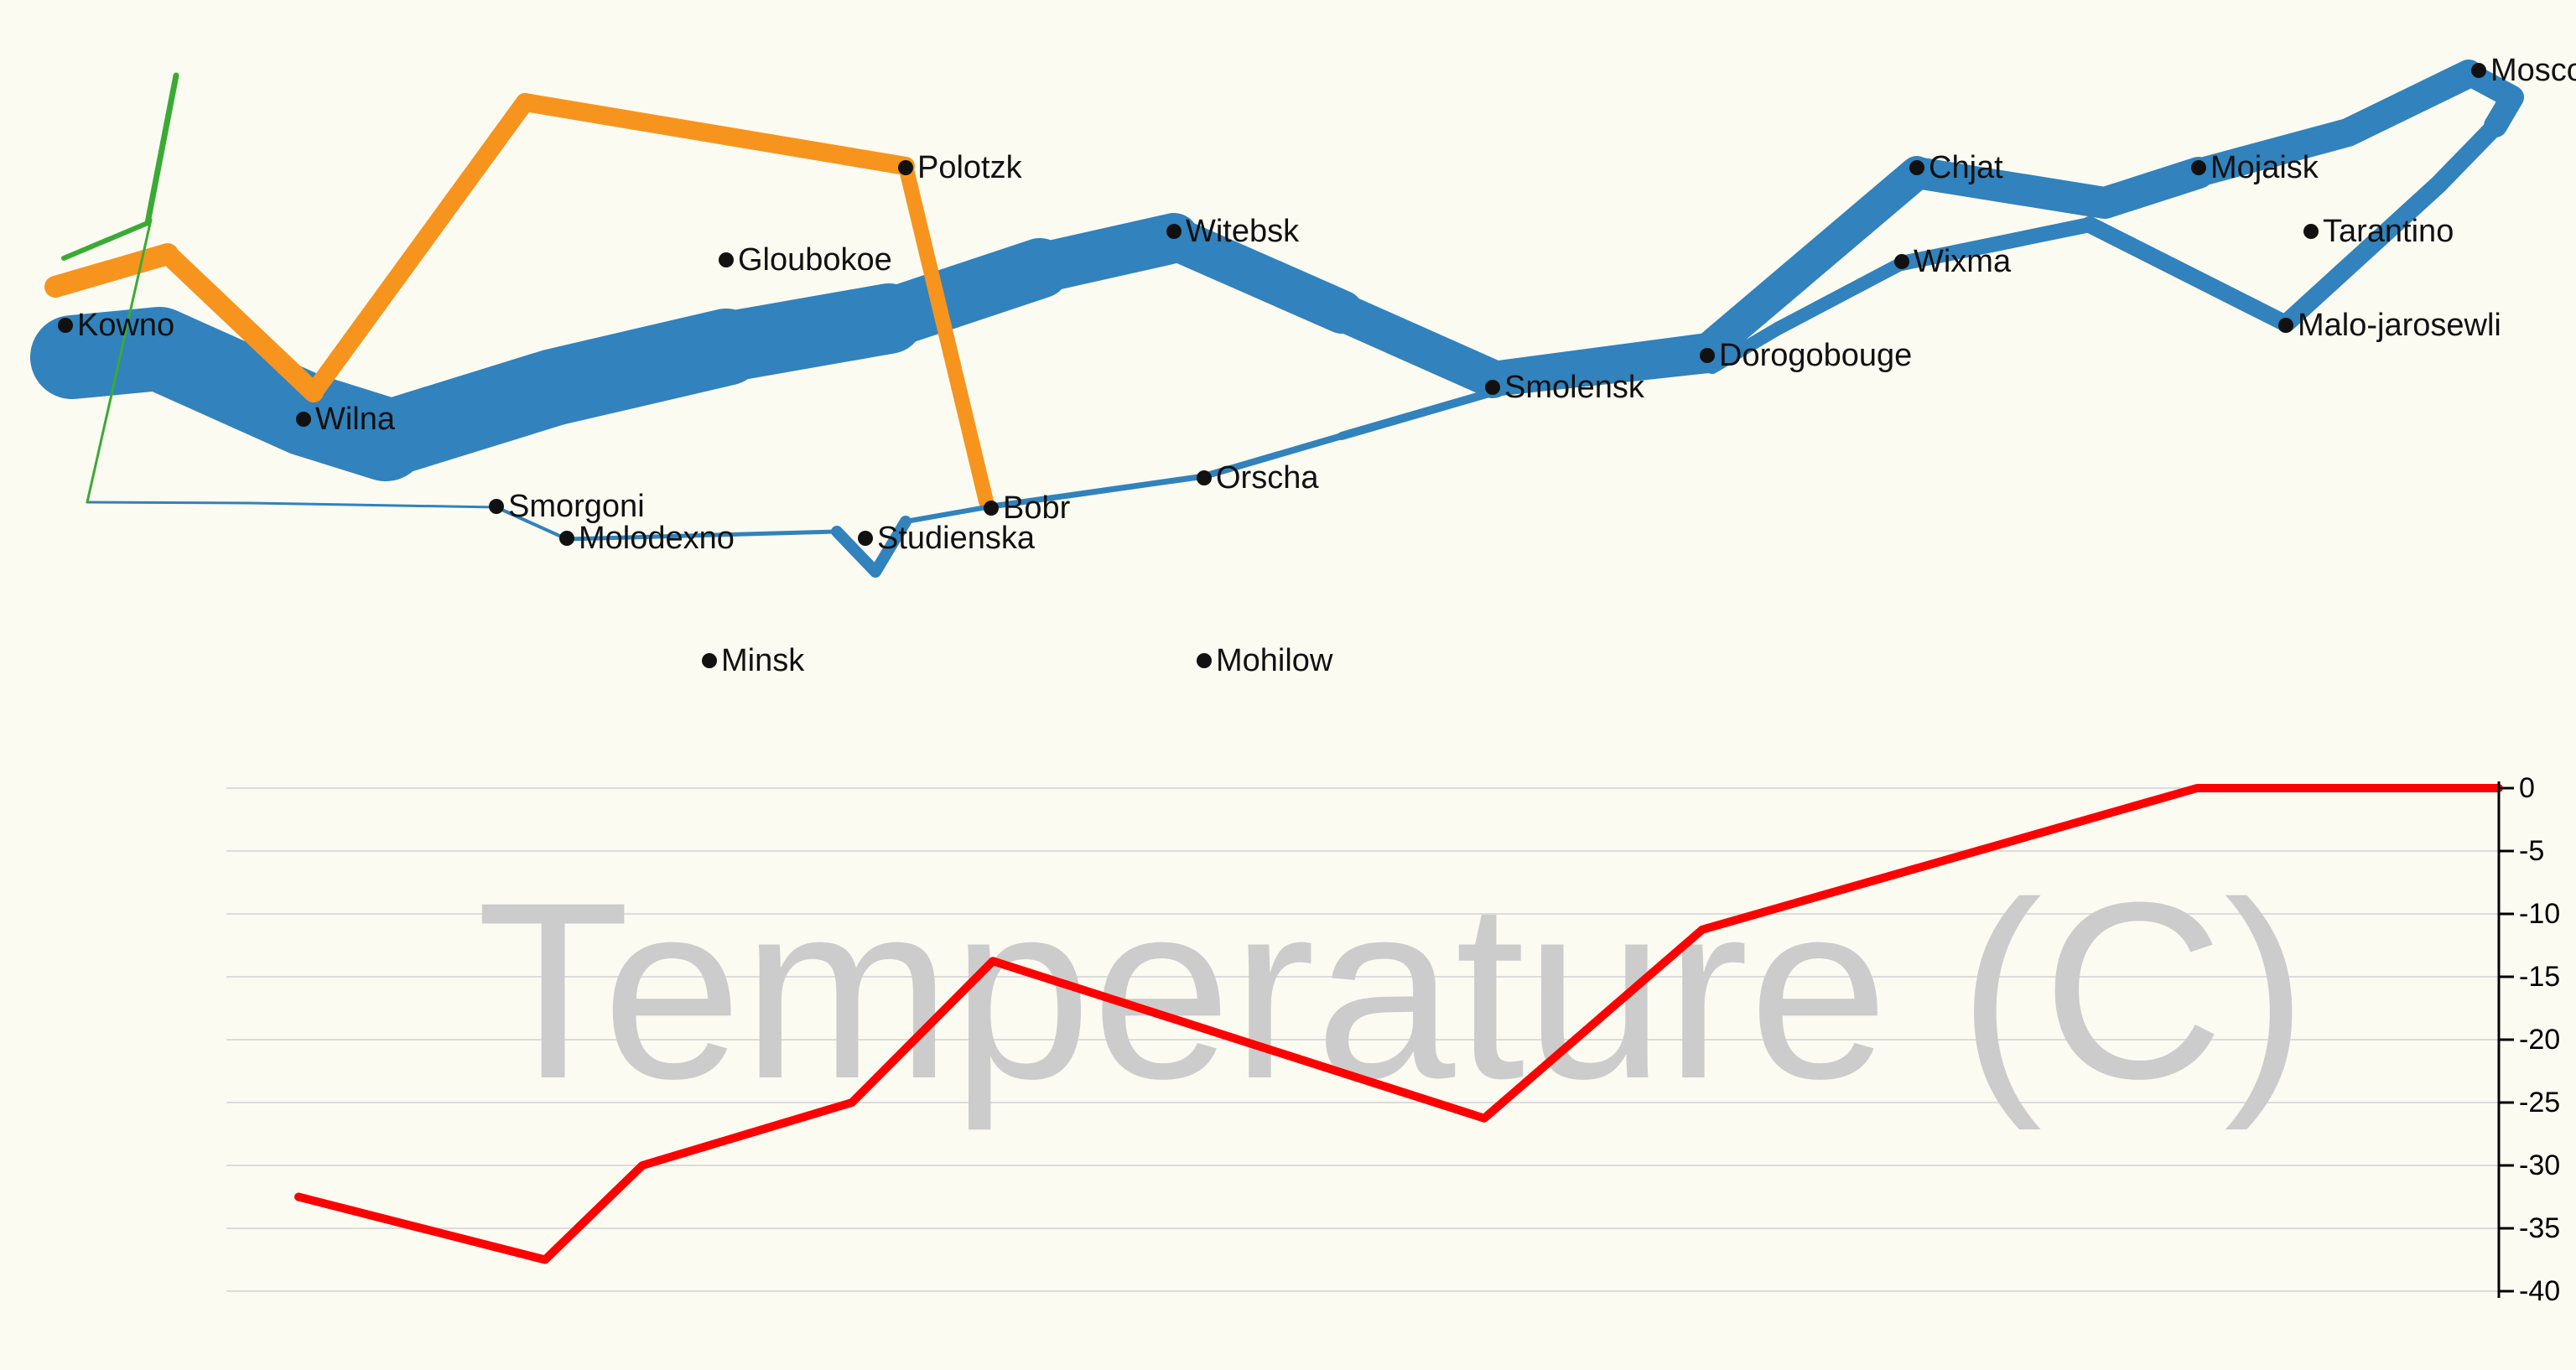 This screenshot has height=1370, width=2576. I want to click on city-label-moscou: Moscou, so click(2533, 71).